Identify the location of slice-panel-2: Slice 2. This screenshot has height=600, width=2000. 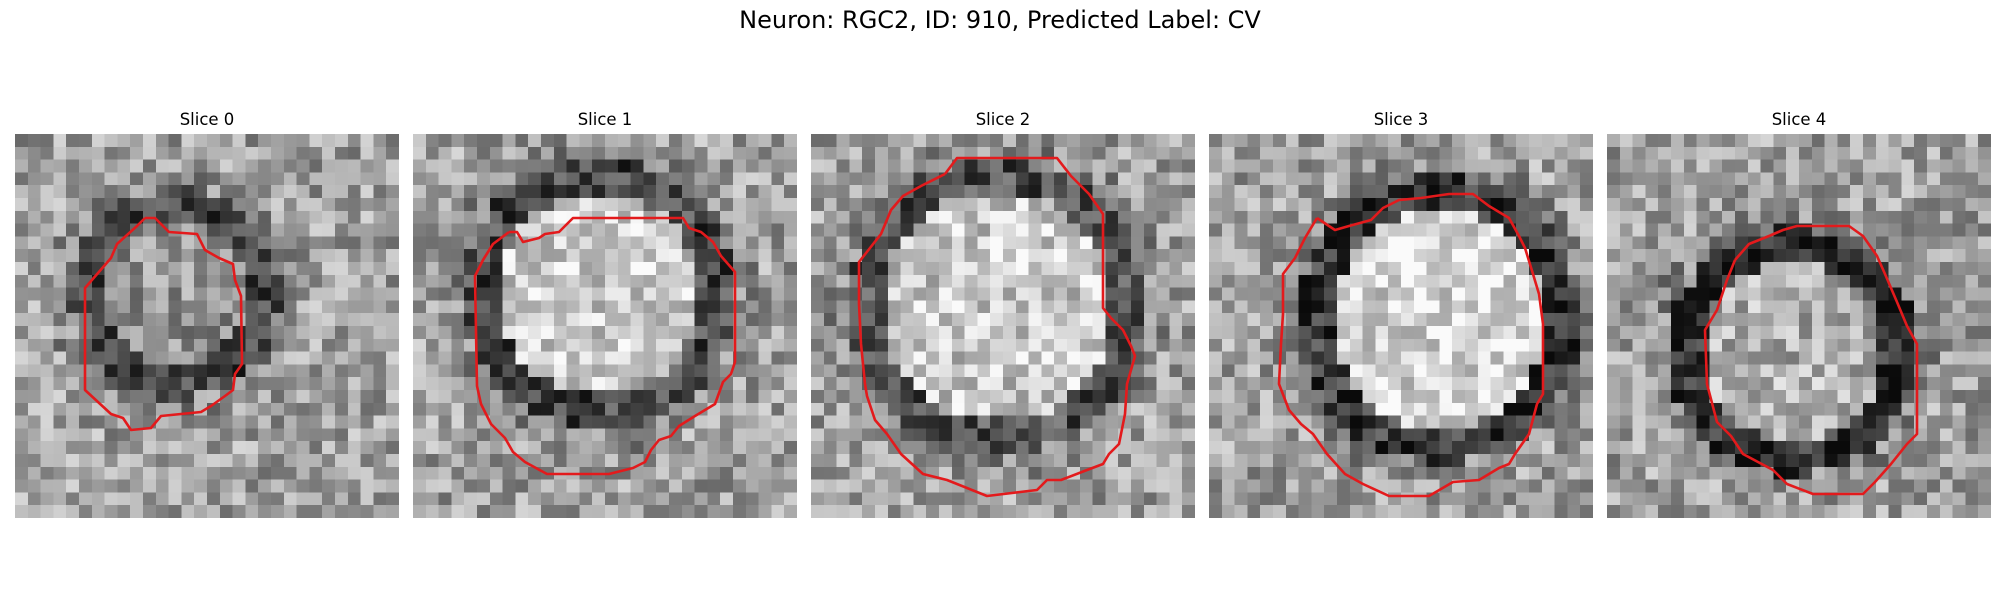
(1003, 313).